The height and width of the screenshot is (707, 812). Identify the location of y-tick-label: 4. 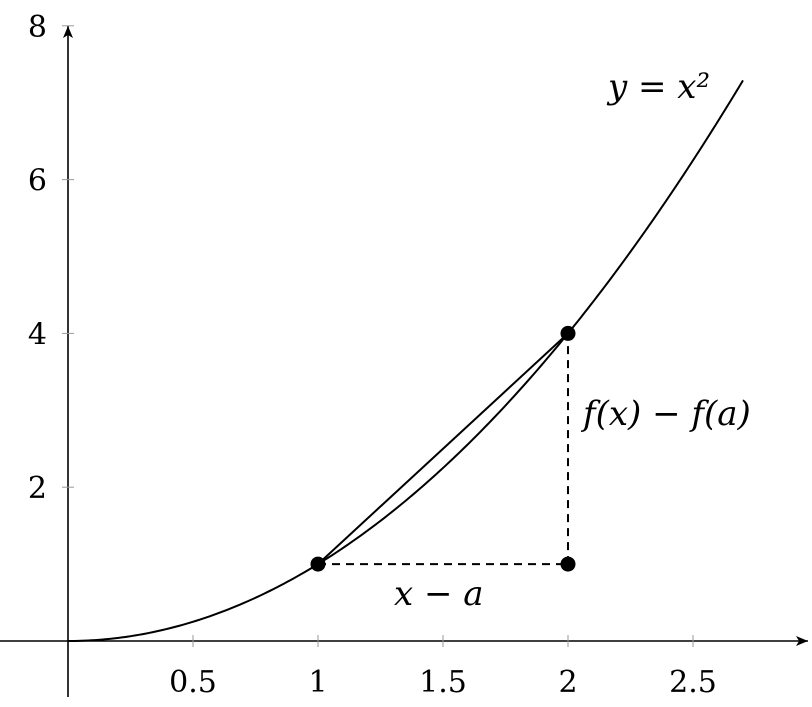
(37, 334).